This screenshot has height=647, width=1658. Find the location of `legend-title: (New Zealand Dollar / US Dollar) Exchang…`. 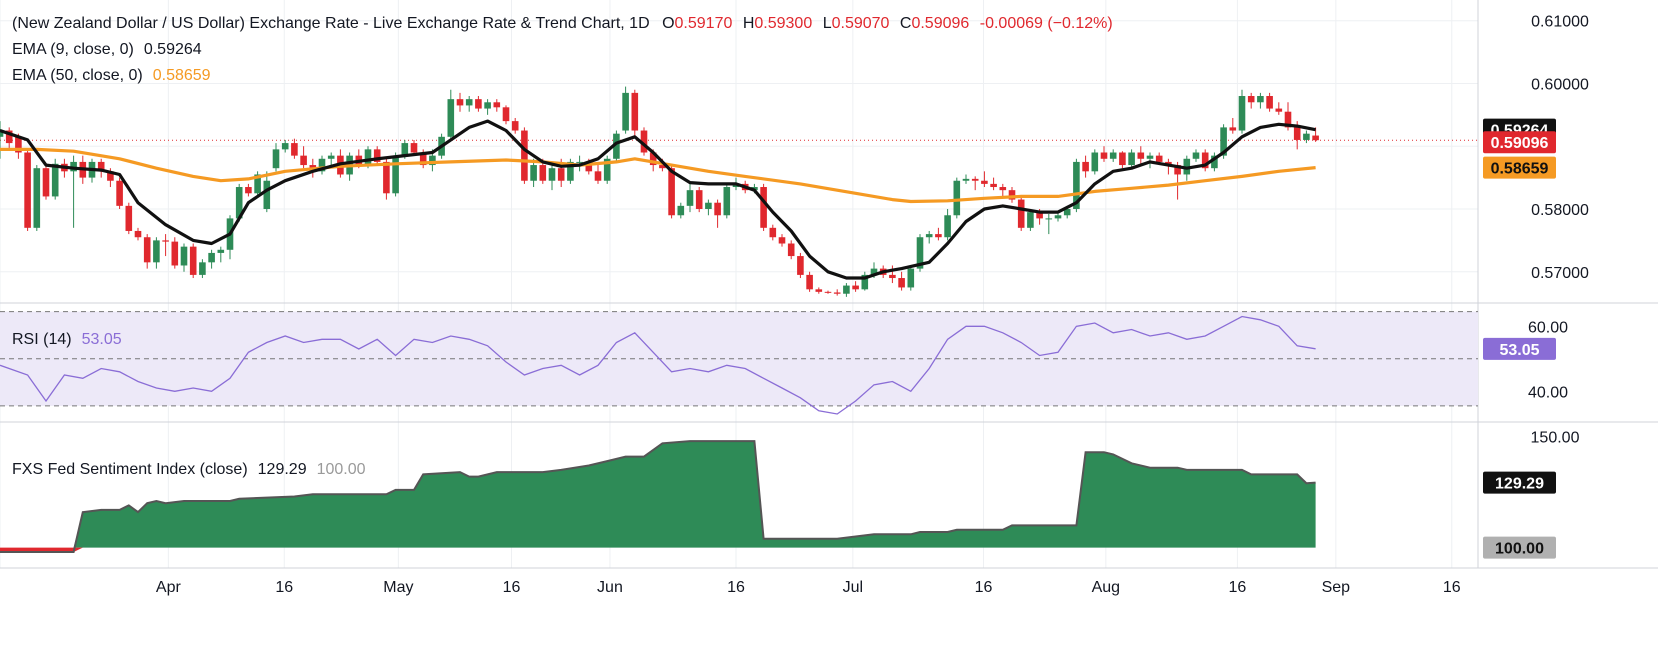

legend-title: (New Zealand Dollar / US Dollar) Exchang… is located at coordinates (562, 23).